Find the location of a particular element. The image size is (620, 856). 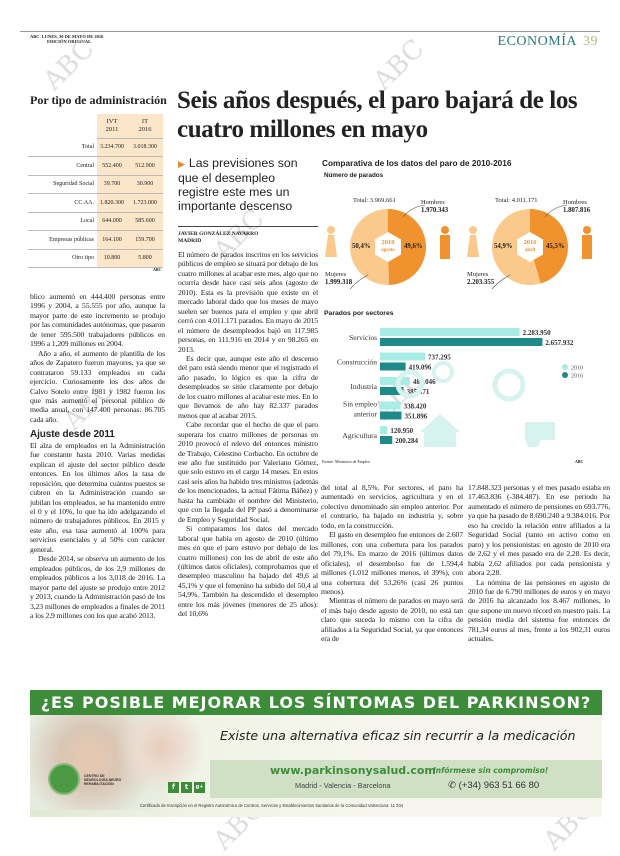

twitter-icon: t is located at coordinates (186, 787).